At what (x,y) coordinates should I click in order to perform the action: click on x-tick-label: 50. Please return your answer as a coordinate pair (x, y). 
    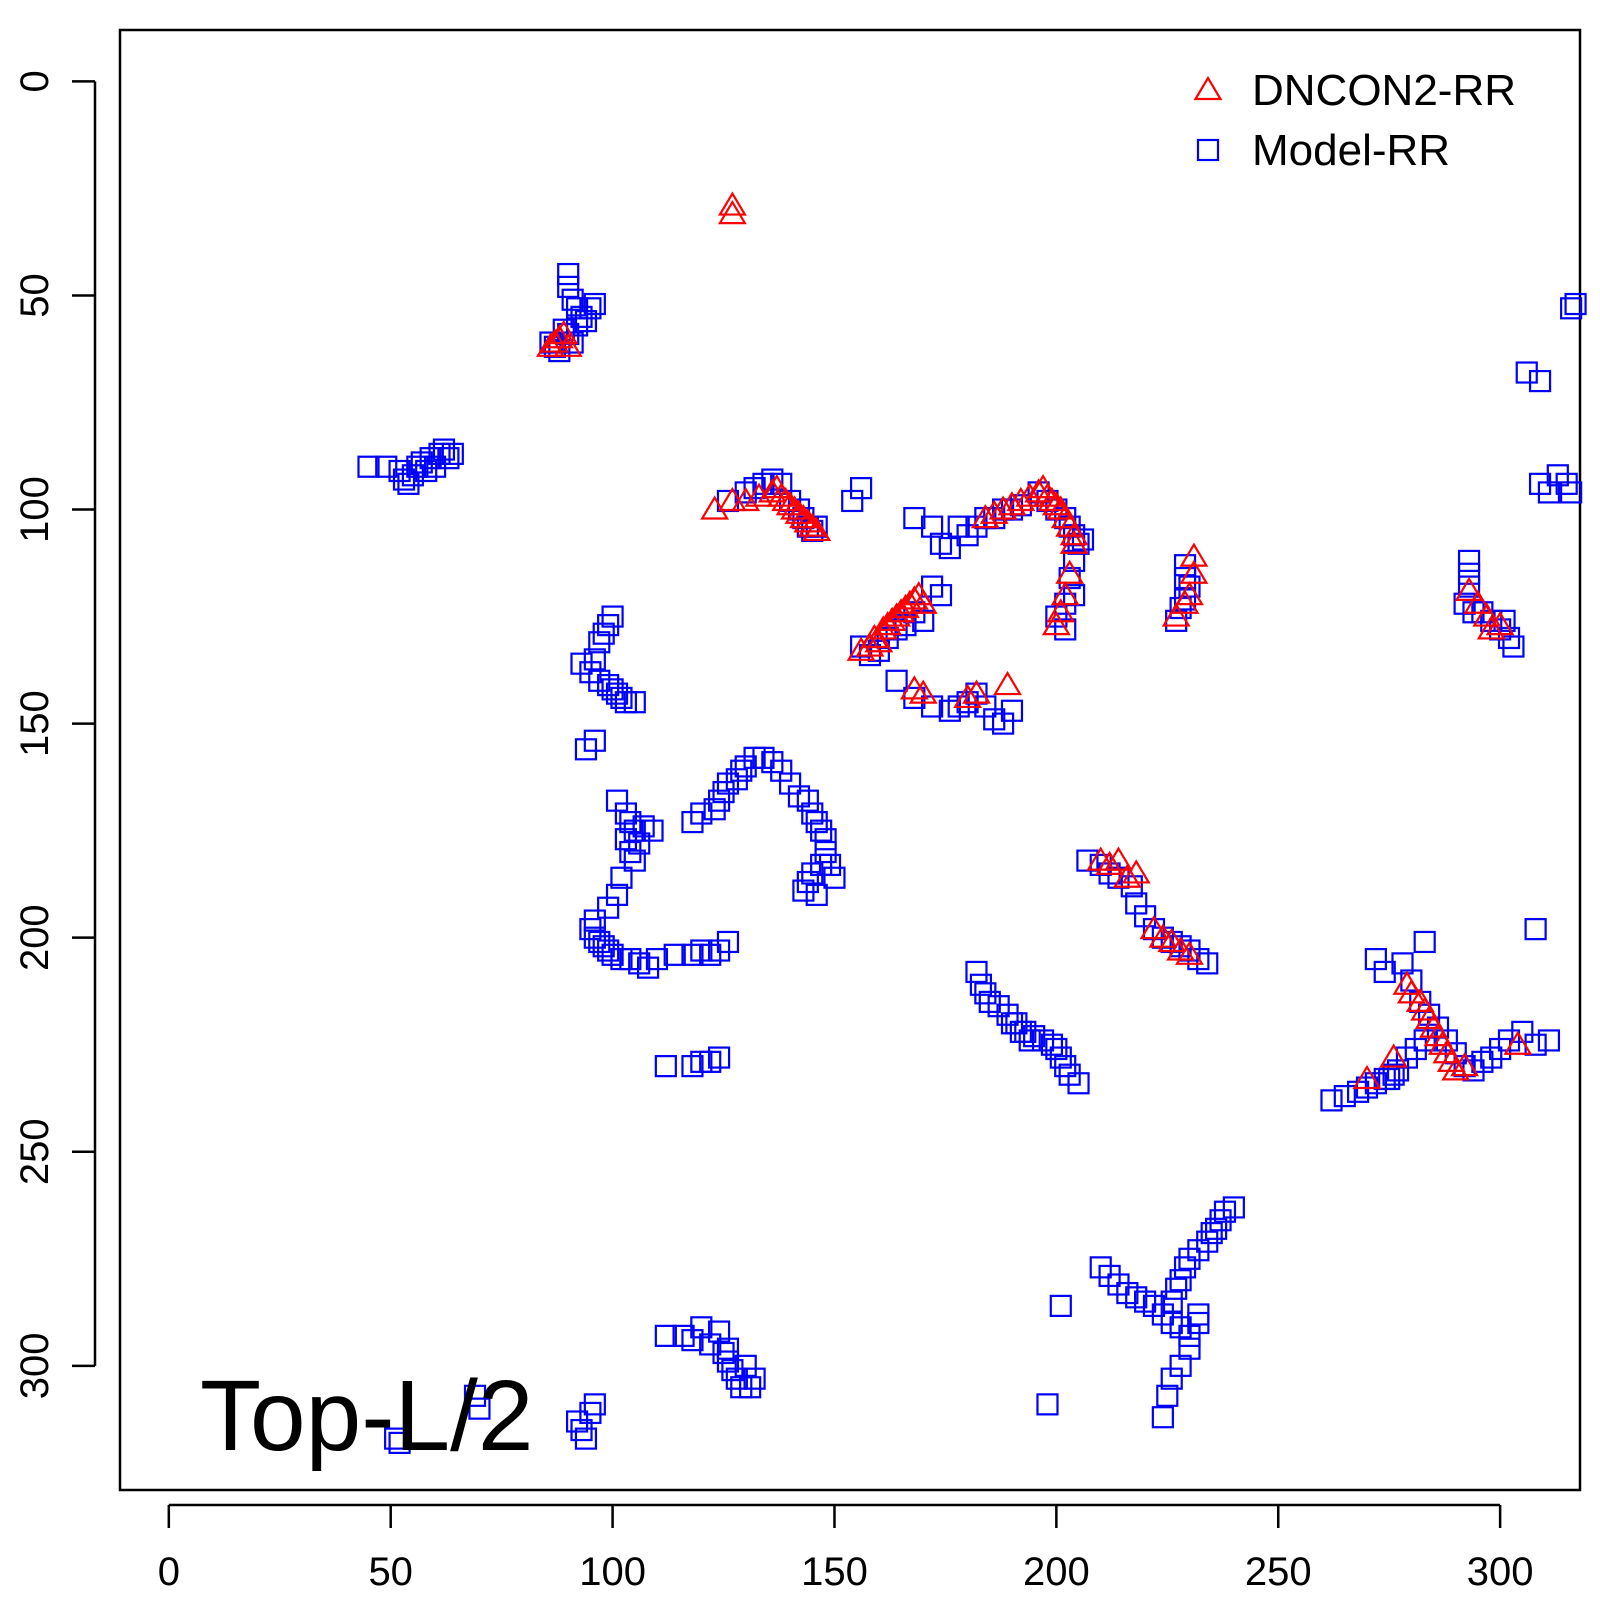
    Looking at the image, I should click on (390, 1572).